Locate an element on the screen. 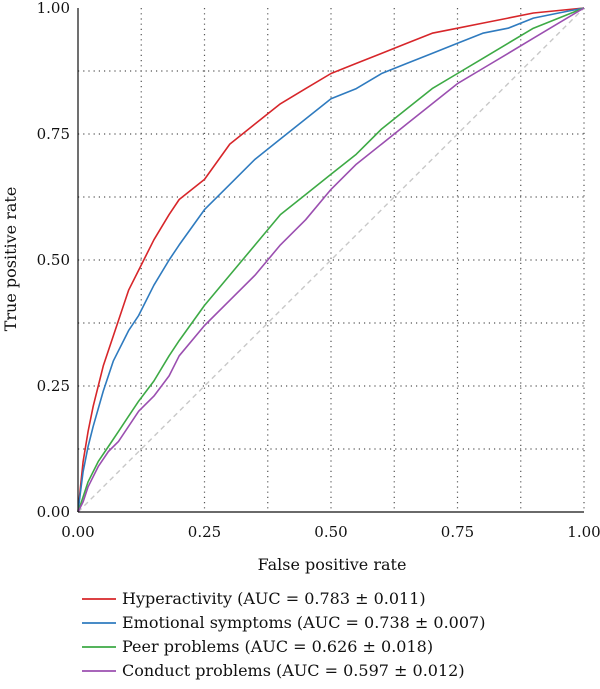 Image resolution: width=600 pixels, height=689 pixels. legend-label: Emotional symptoms (AUC = 0.738 ± 0.007) is located at coordinates (303, 622).